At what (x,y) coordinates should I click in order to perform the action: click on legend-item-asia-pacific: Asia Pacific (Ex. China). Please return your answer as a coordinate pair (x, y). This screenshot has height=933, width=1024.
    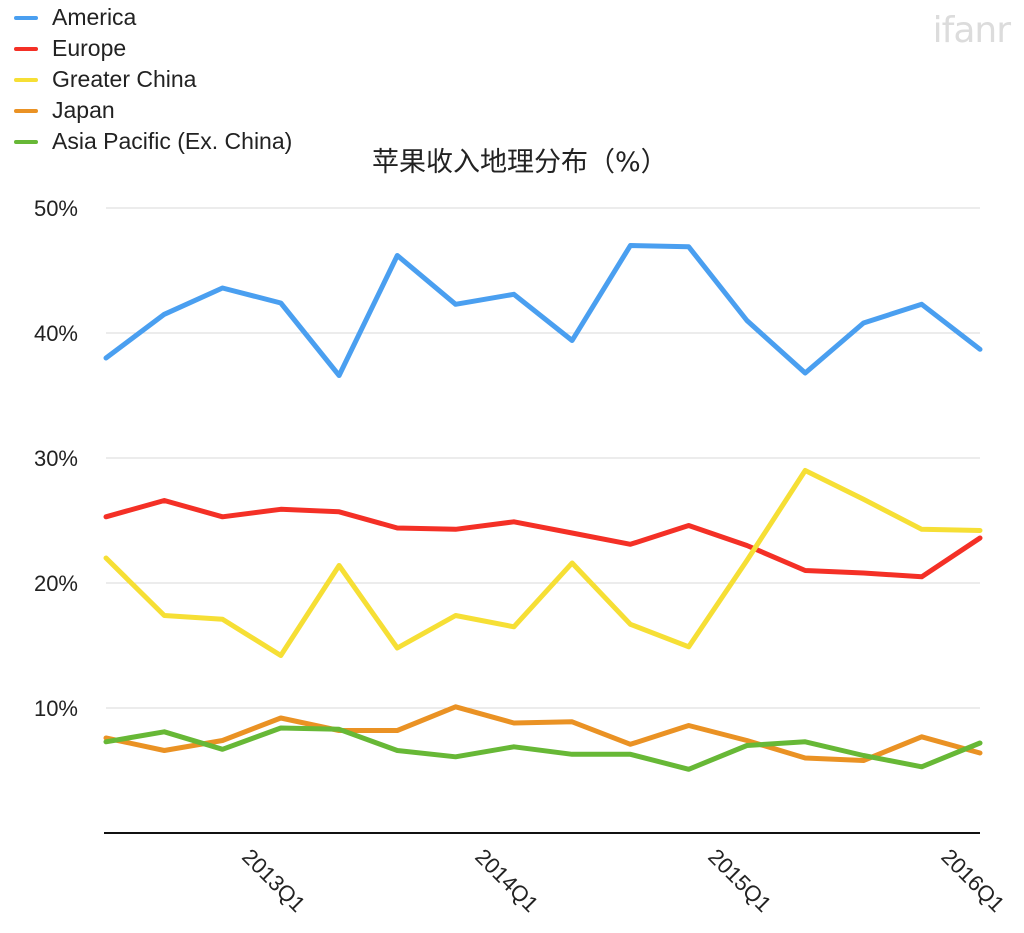
    Looking at the image, I should click on (153, 141).